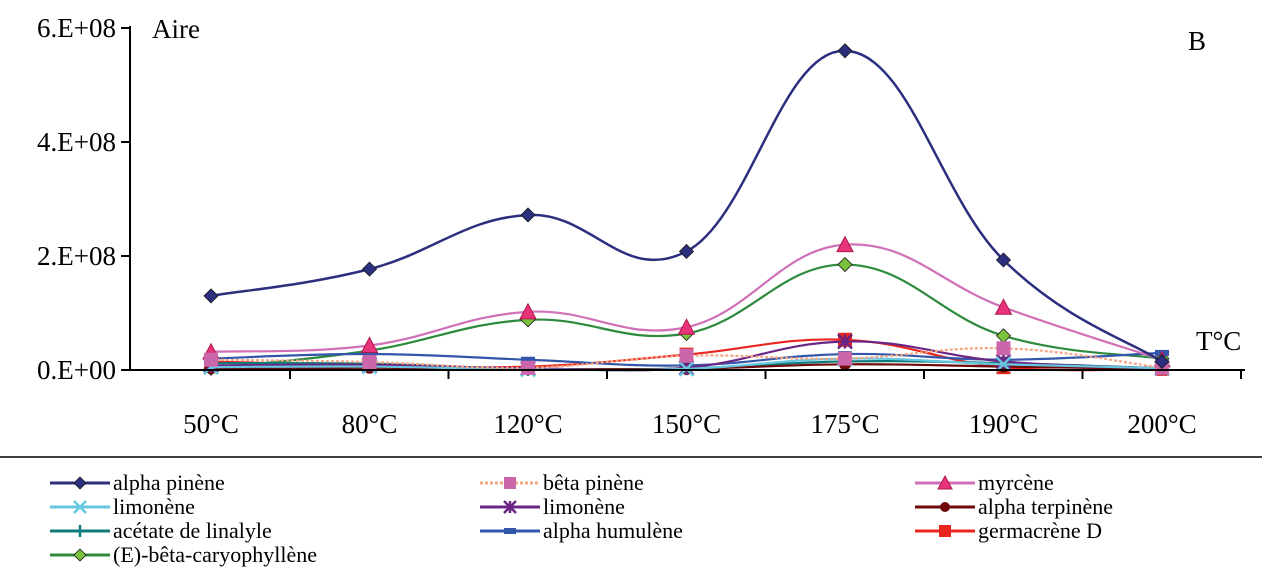 The height and width of the screenshot is (580, 1262). Describe the element at coordinates (613, 530) in the screenshot. I see `legend-label-alpha-humulene-7: alpha humulène` at that location.